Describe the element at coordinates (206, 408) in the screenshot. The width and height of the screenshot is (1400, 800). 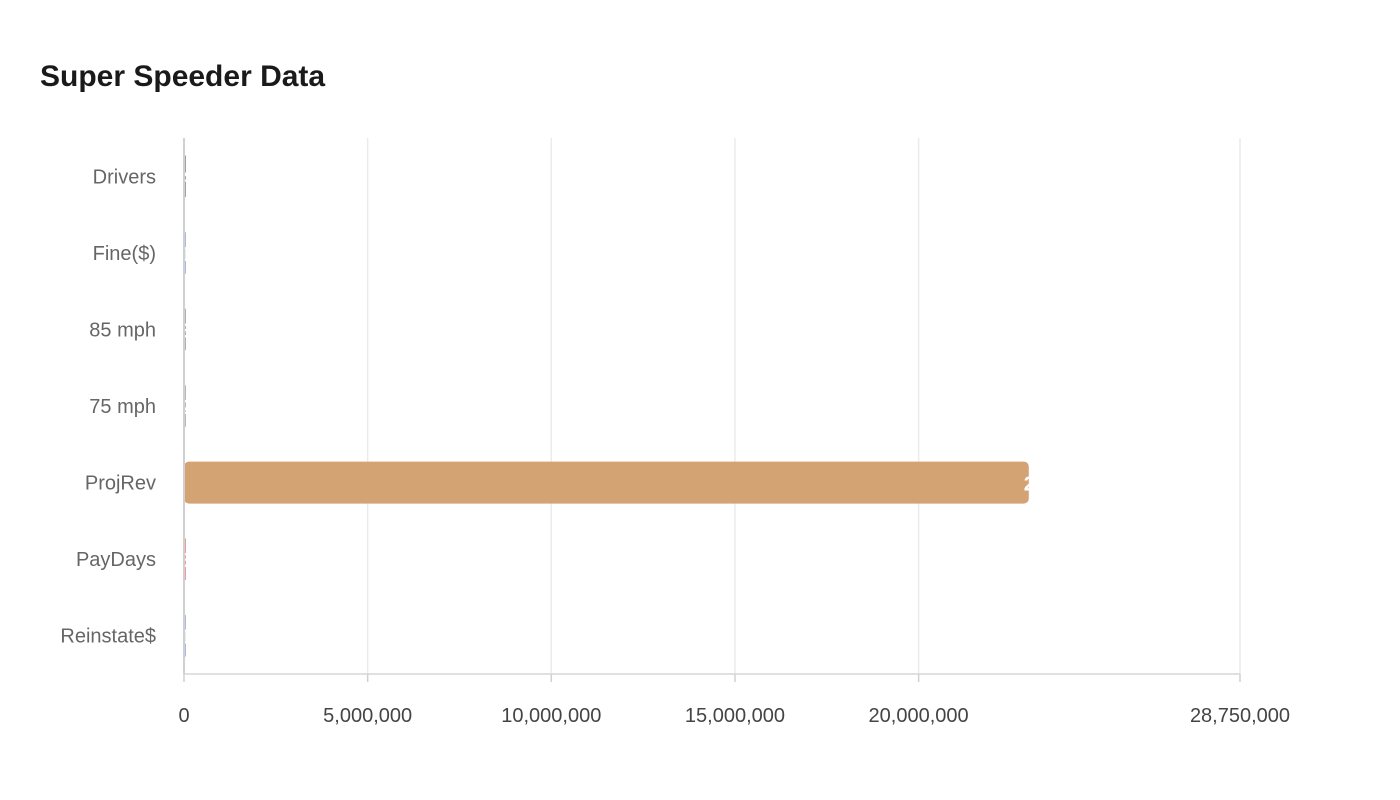
I see `data-label: 2,000` at that location.